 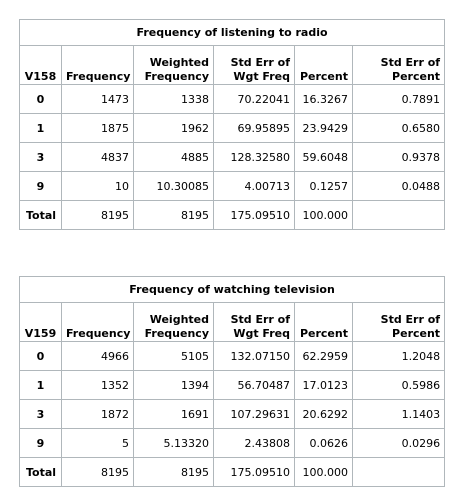 I want to click on table-row: 3 4837 4885 128.32580 59.6048 0.9378, so click(x=232, y=157).